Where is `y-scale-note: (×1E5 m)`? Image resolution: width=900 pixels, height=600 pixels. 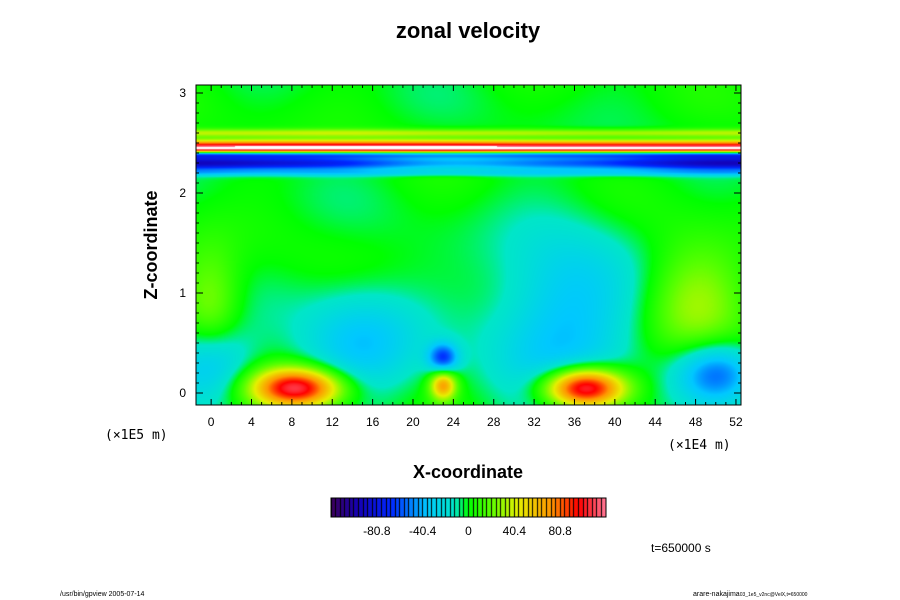 y-scale-note: (×1E5 m) is located at coordinates (136, 435).